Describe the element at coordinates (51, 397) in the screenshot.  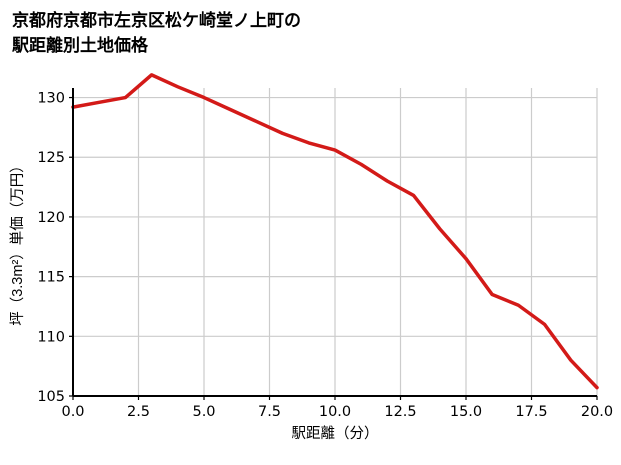
I see `y-tick-label: 105` at that location.